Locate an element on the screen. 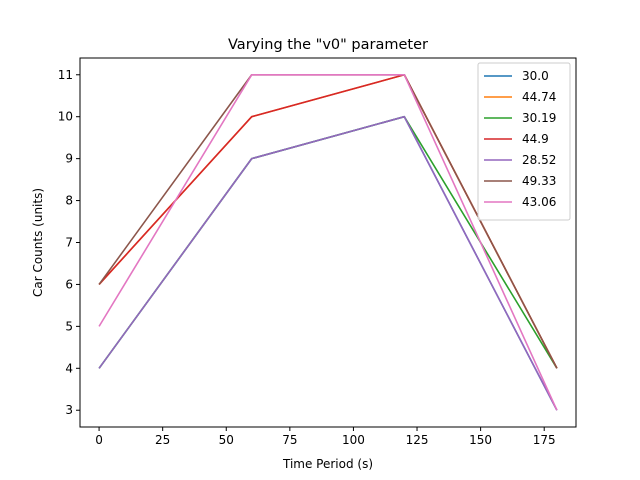 Image resolution: width=640 pixels, height=480 pixels. x-axis-ticks: 0 25 50 75 100 125 150 175 is located at coordinates (325, 437).